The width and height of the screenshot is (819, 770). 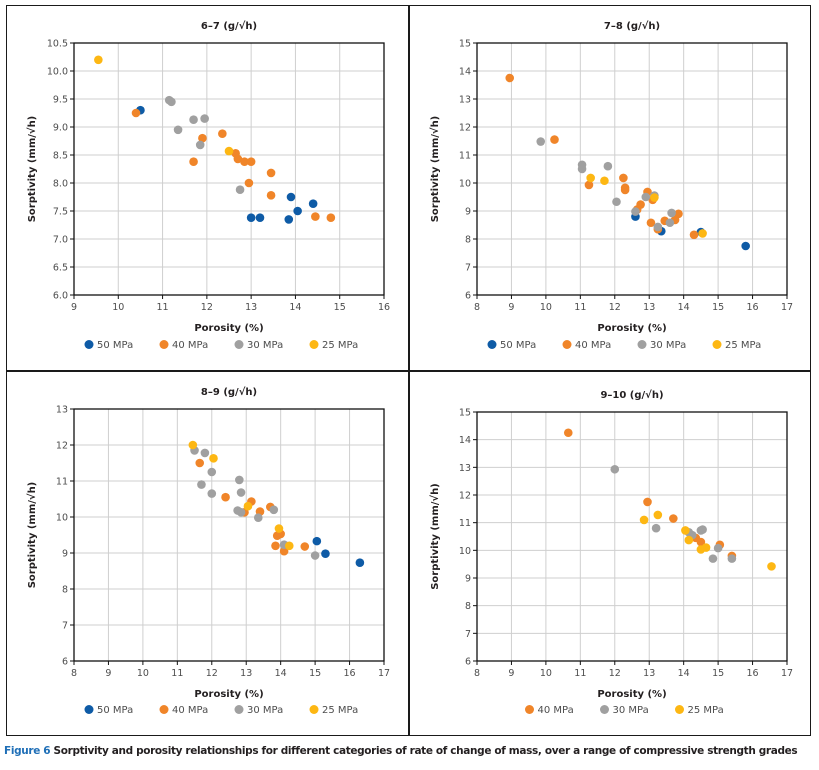 What do you see at coordinates (65, 662) in the screenshot?
I see `y-tick-label: 6` at bounding box center [65, 662].